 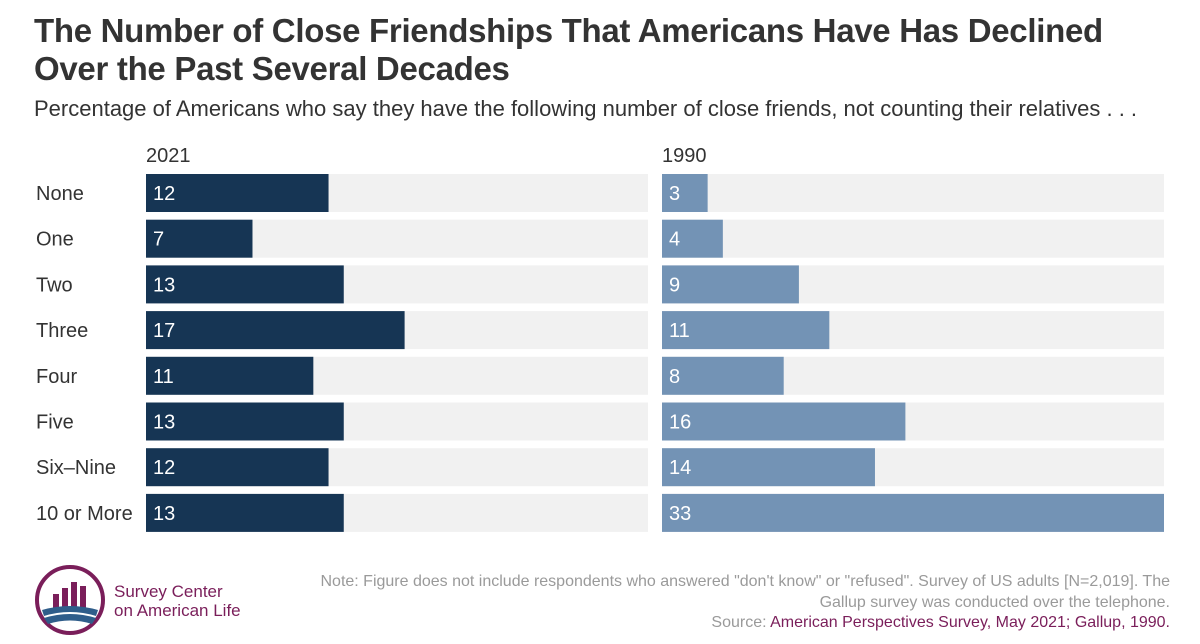 I want to click on data-label-1990-2: 9, so click(x=674, y=285).